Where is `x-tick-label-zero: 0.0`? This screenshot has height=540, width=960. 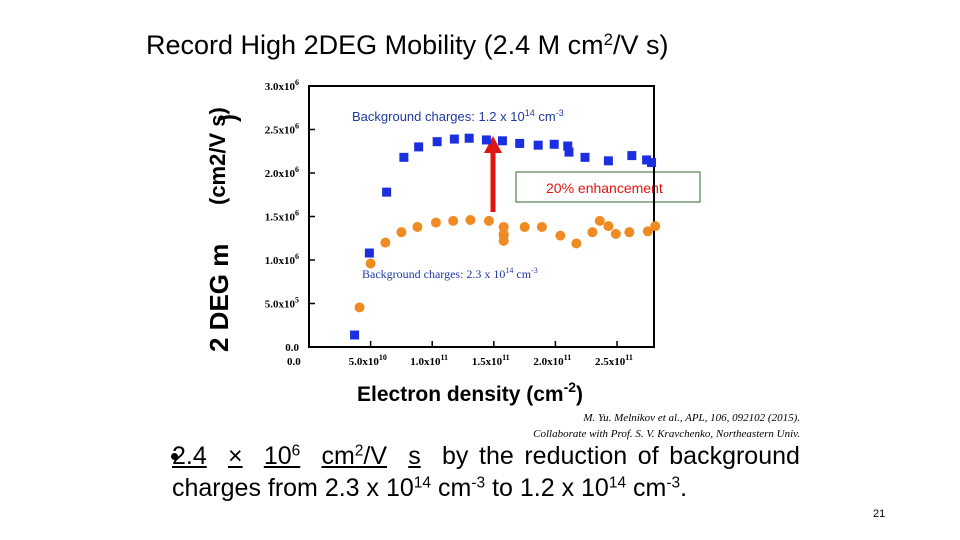 x-tick-label-zero: 0.0 is located at coordinates (294, 362).